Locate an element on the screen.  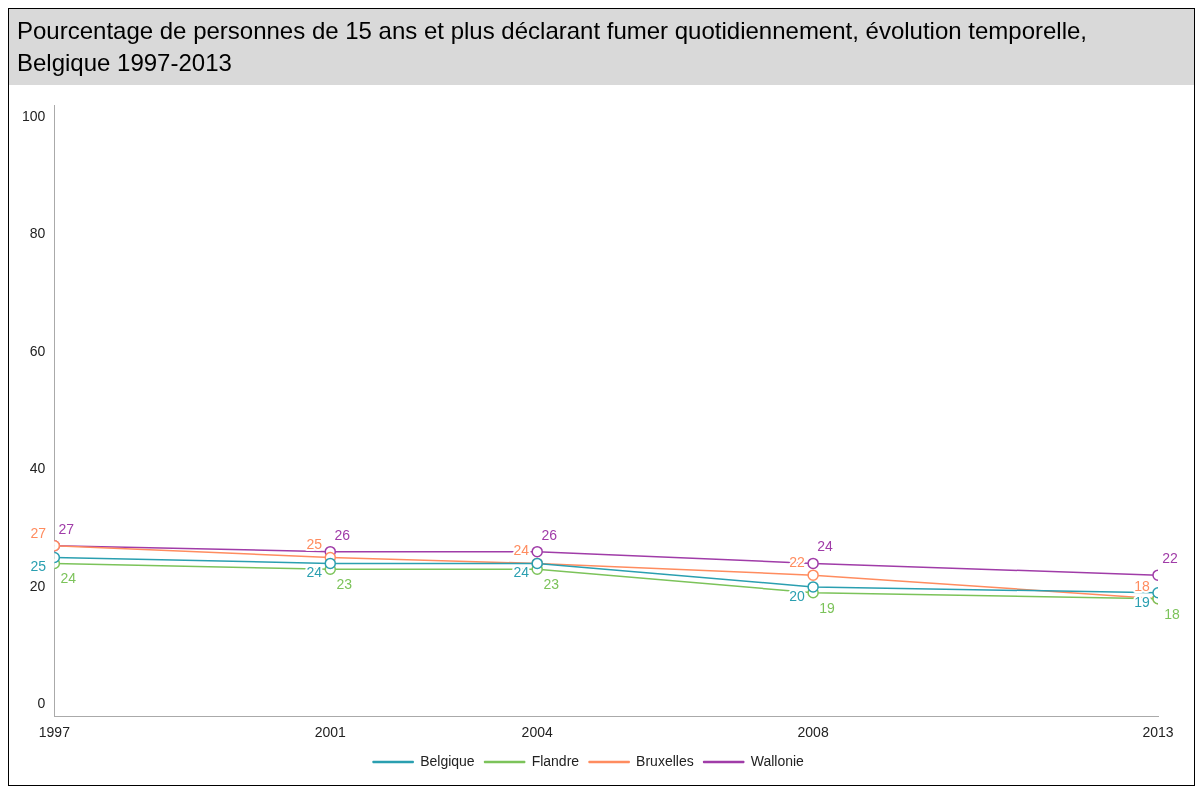
legend-label: Belgique is located at coordinates (447, 760).